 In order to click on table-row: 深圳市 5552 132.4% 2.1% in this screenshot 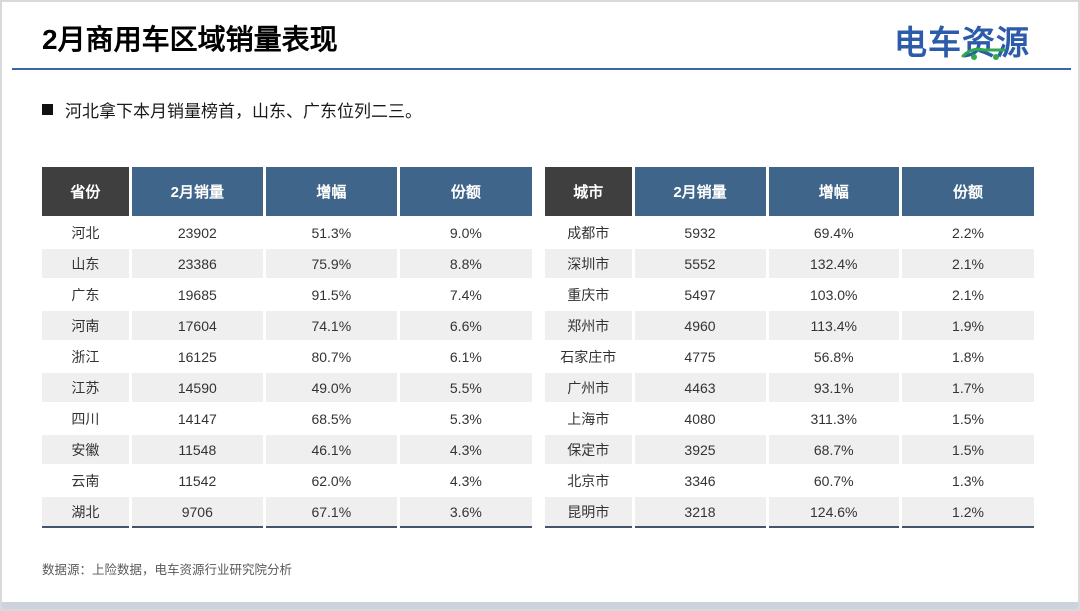, I will do `click(789, 263)`.